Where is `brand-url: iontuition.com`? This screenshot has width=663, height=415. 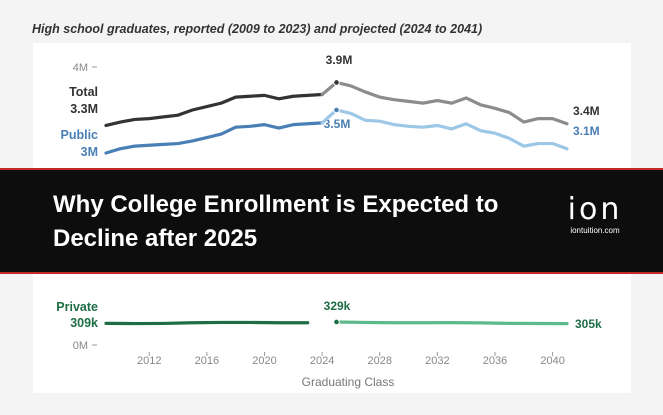 brand-url: iontuition.com is located at coordinates (595, 230).